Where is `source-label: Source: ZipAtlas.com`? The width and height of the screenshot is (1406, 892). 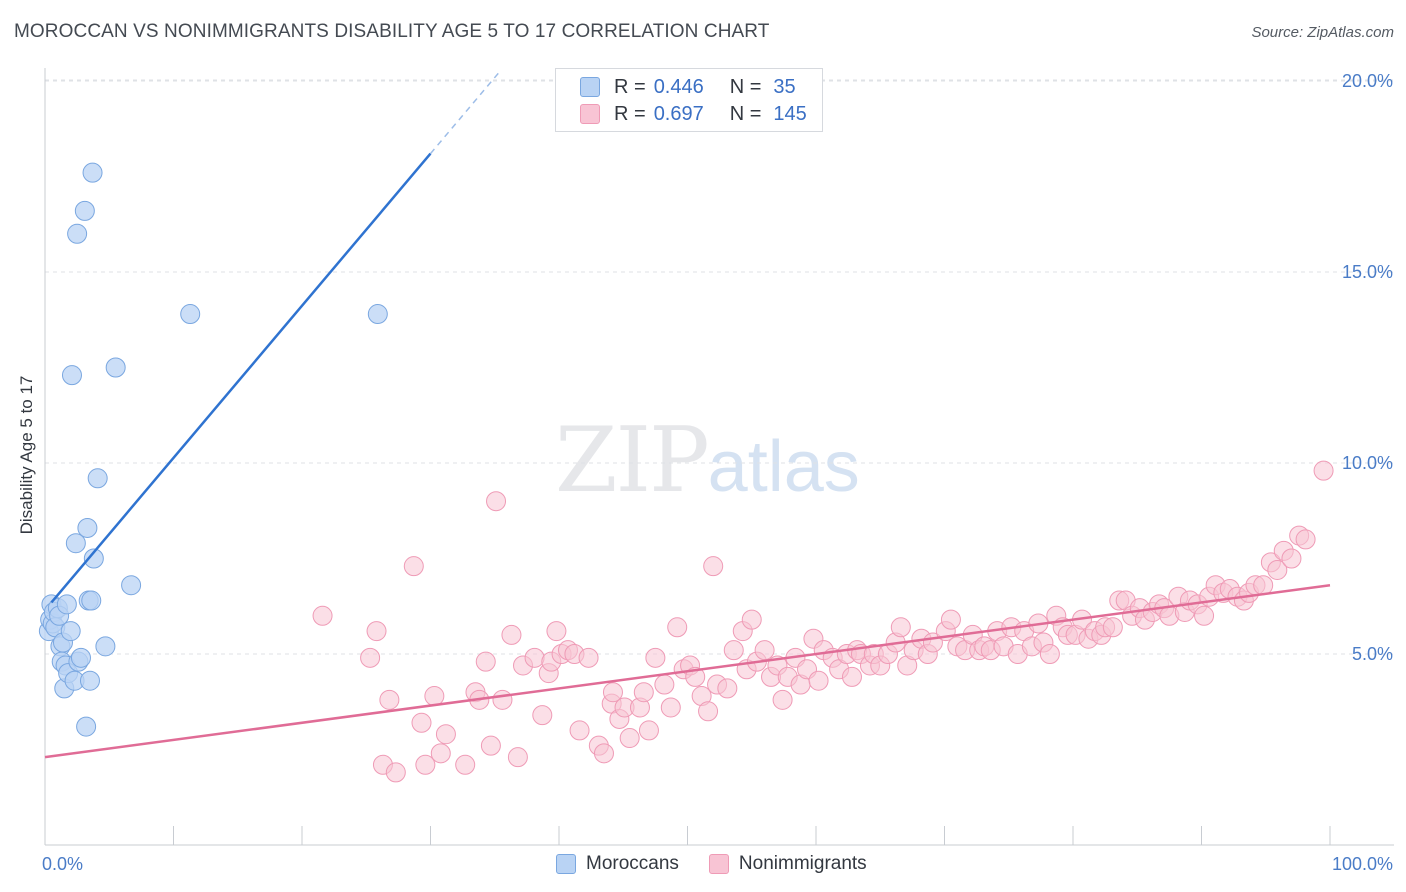
source-label: Source: ZipAtlas.com is located at coordinates (1322, 32).